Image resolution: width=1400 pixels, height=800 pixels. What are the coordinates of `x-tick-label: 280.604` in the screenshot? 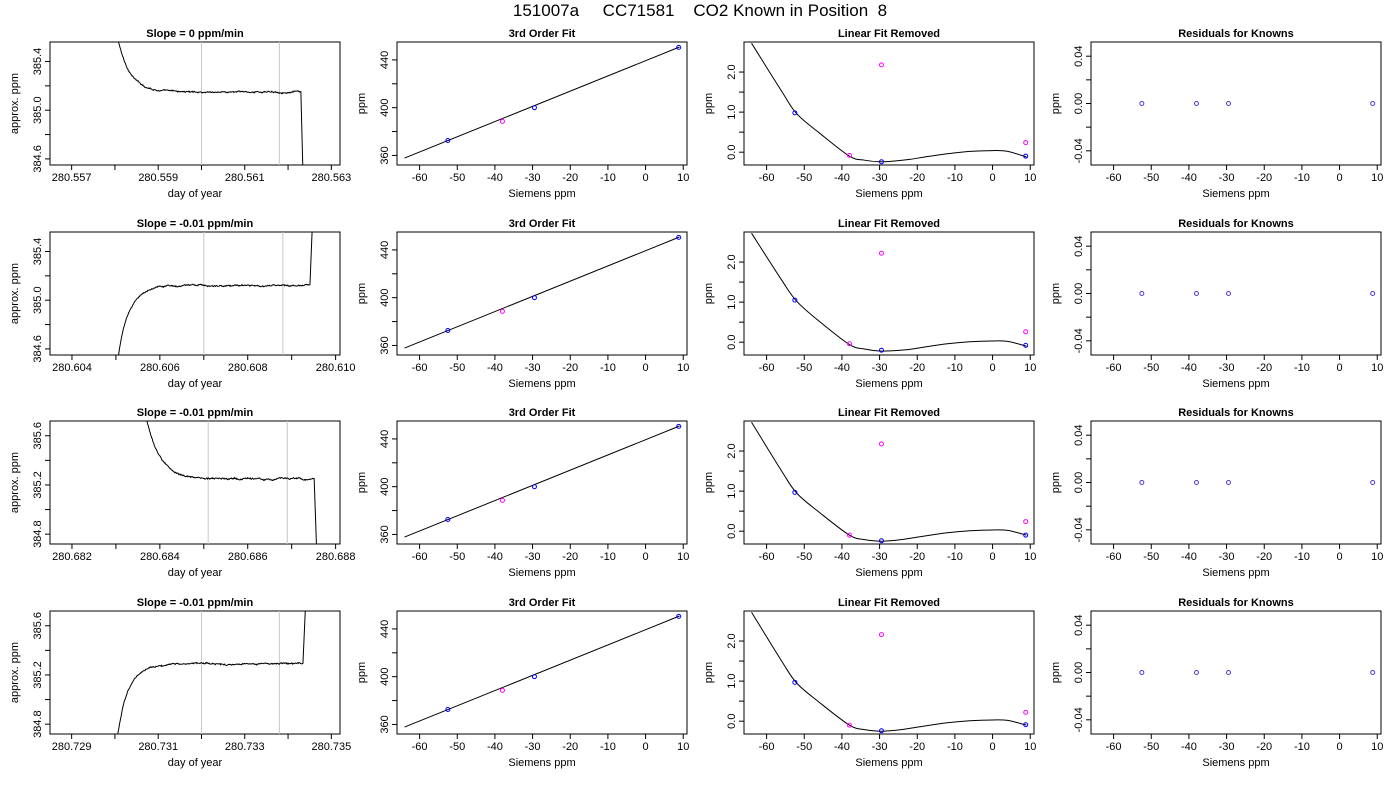 It's located at (72, 368).